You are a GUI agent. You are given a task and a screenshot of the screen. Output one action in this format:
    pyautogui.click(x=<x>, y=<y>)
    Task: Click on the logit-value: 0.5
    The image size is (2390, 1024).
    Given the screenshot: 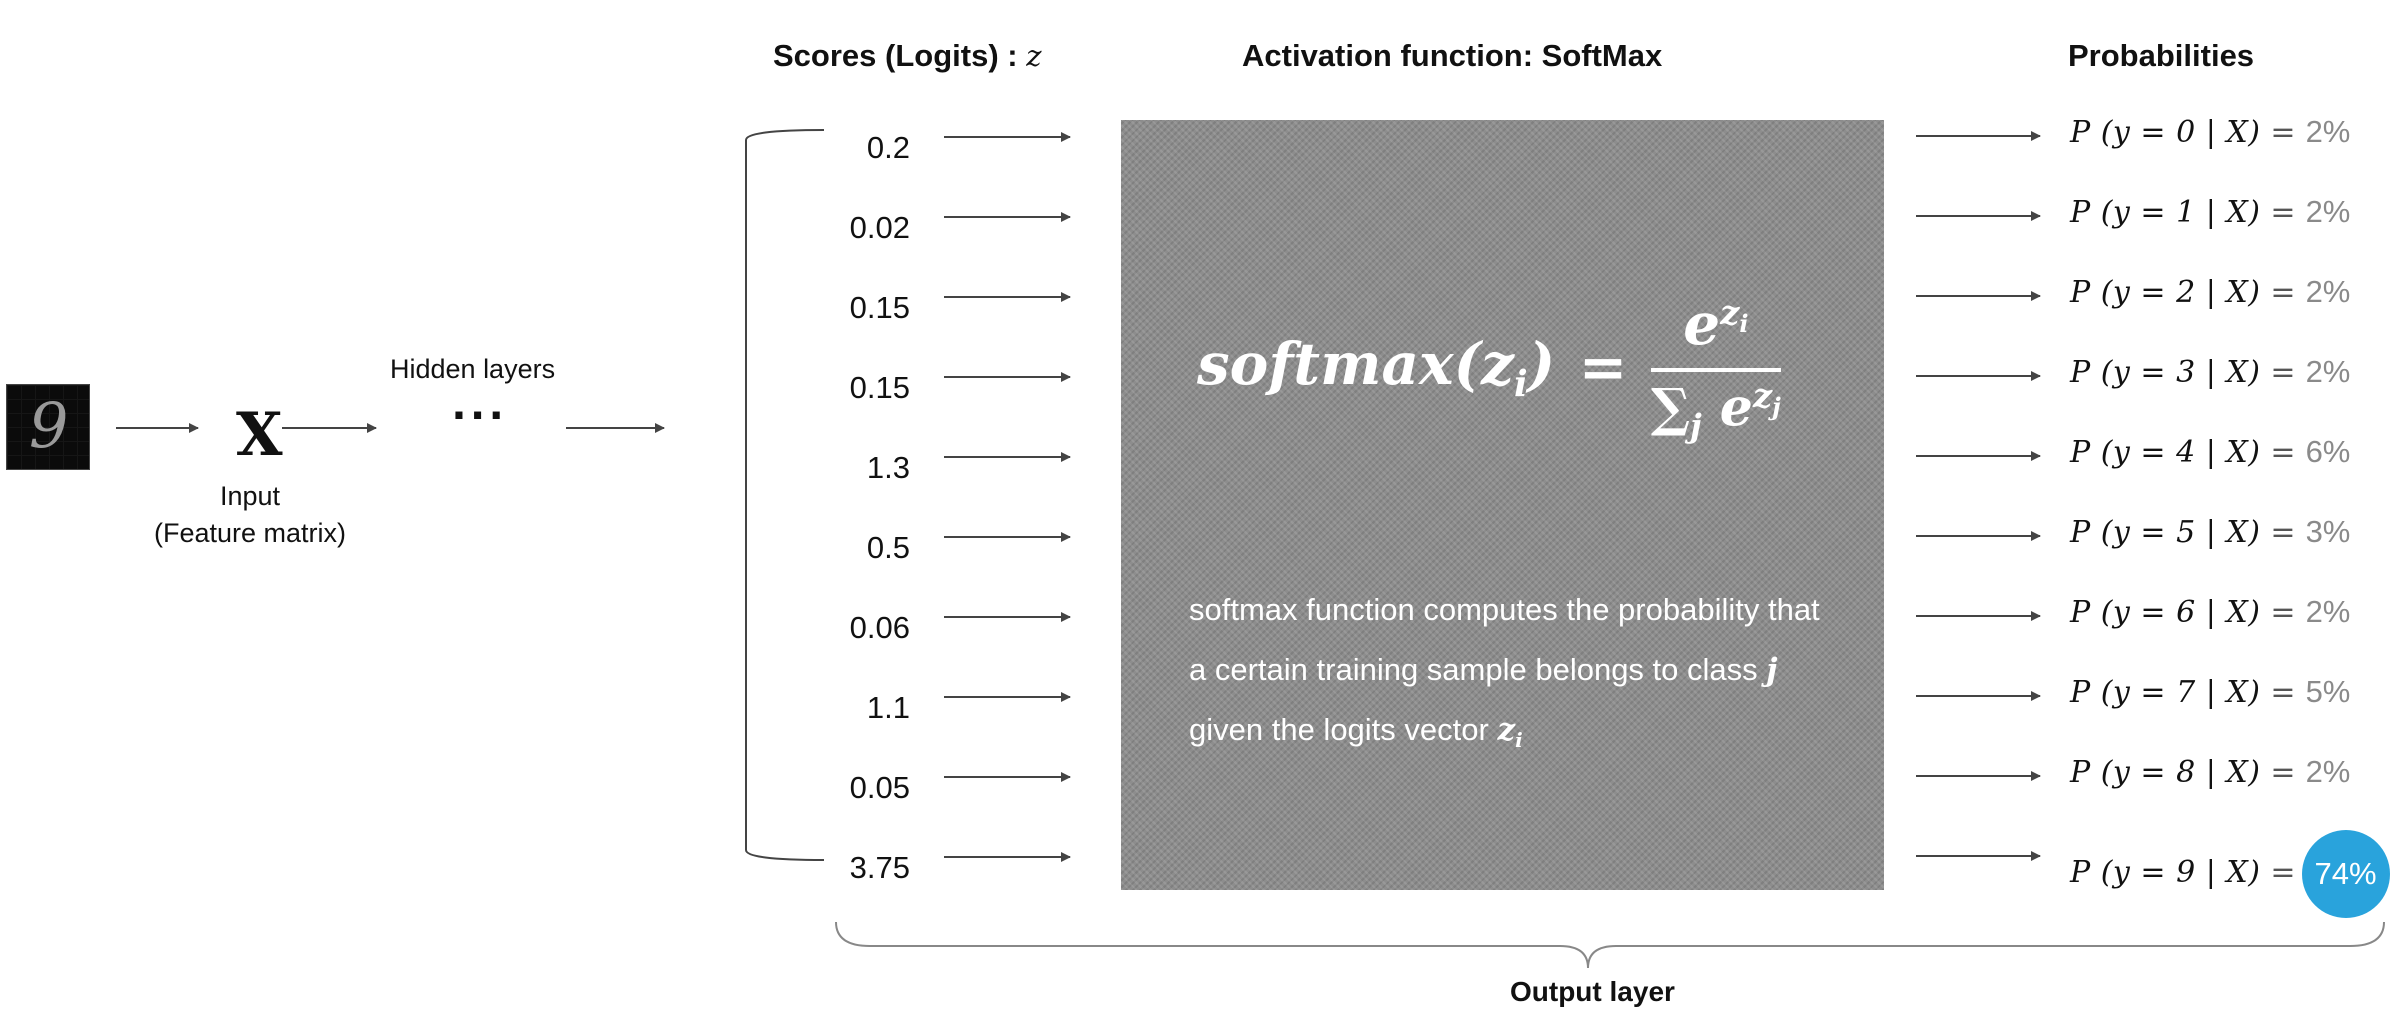 What is the action you would take?
    pyautogui.click(x=888, y=547)
    